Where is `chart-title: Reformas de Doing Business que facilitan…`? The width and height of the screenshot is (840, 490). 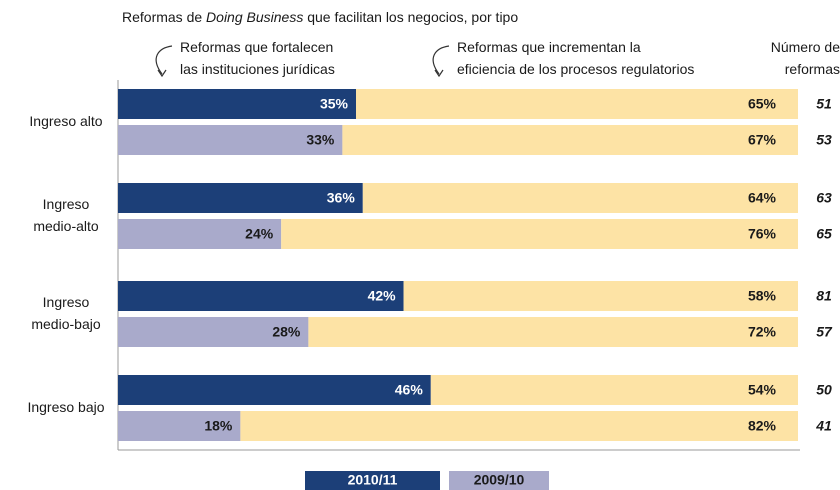
chart-title: Reformas de Doing Business que facilitan… is located at coordinates (320, 17).